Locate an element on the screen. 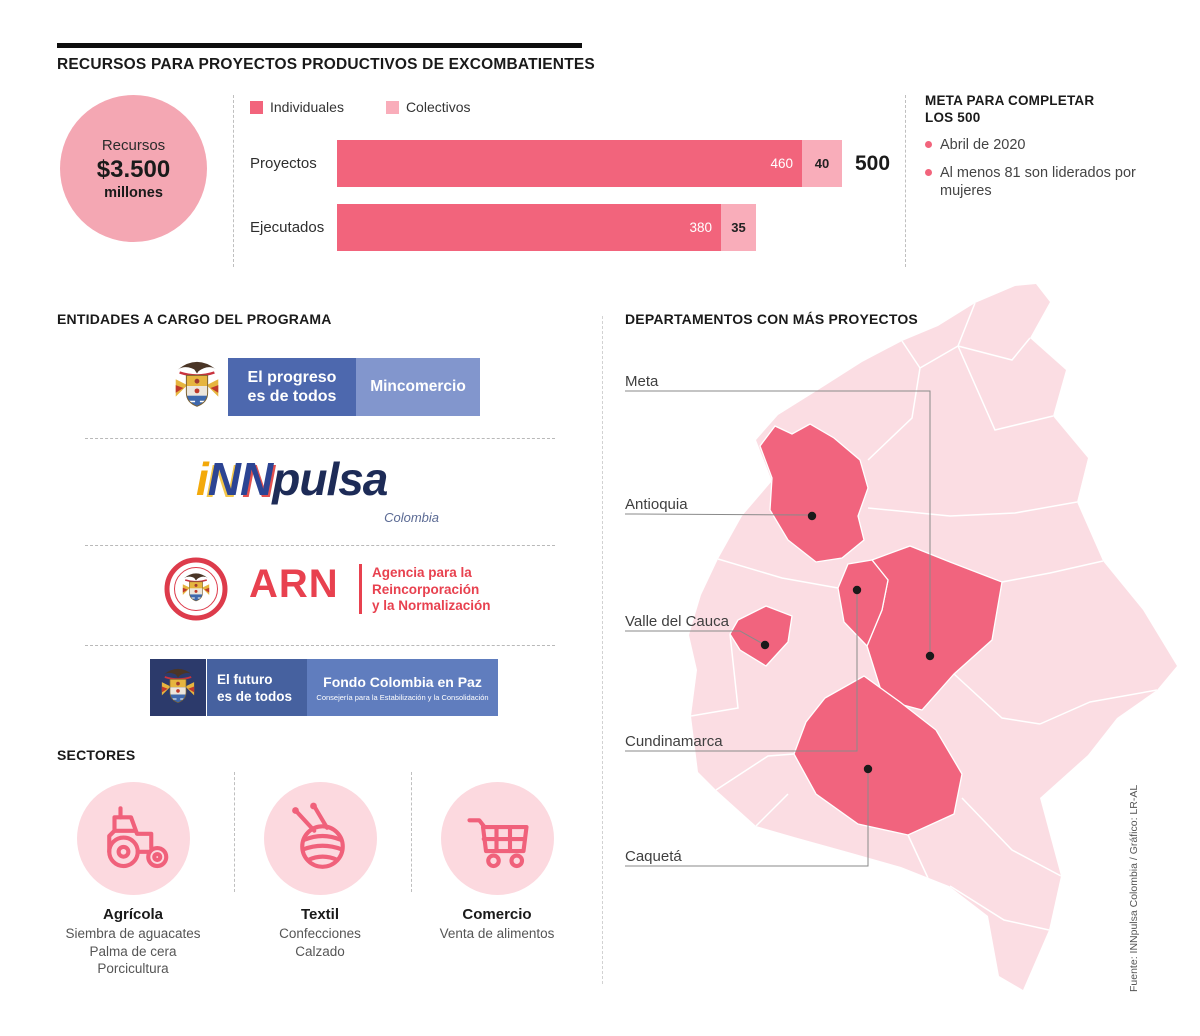 This screenshot has width=1200, height=1036. bar-row-proyectos: Proyectos 460 40 500 is located at coordinates (570, 163).